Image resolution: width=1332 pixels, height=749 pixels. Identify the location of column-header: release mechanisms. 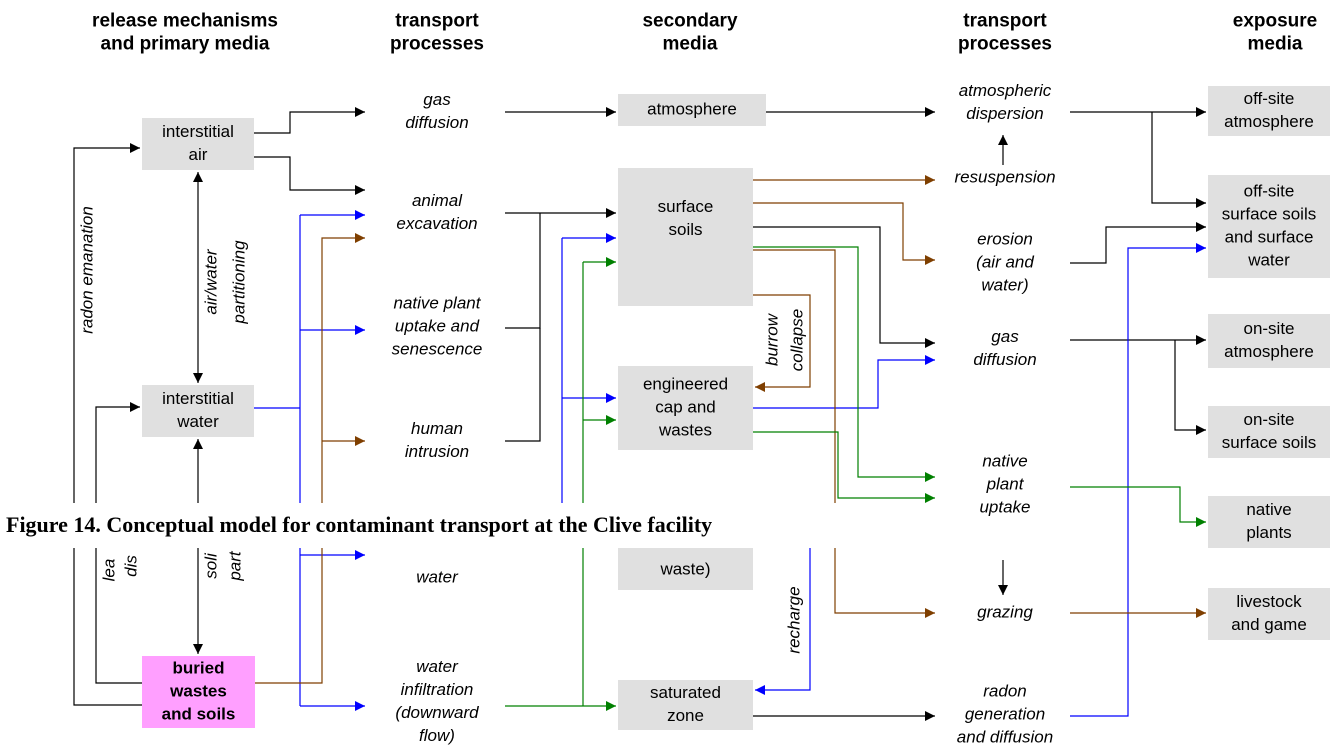
(185, 21).